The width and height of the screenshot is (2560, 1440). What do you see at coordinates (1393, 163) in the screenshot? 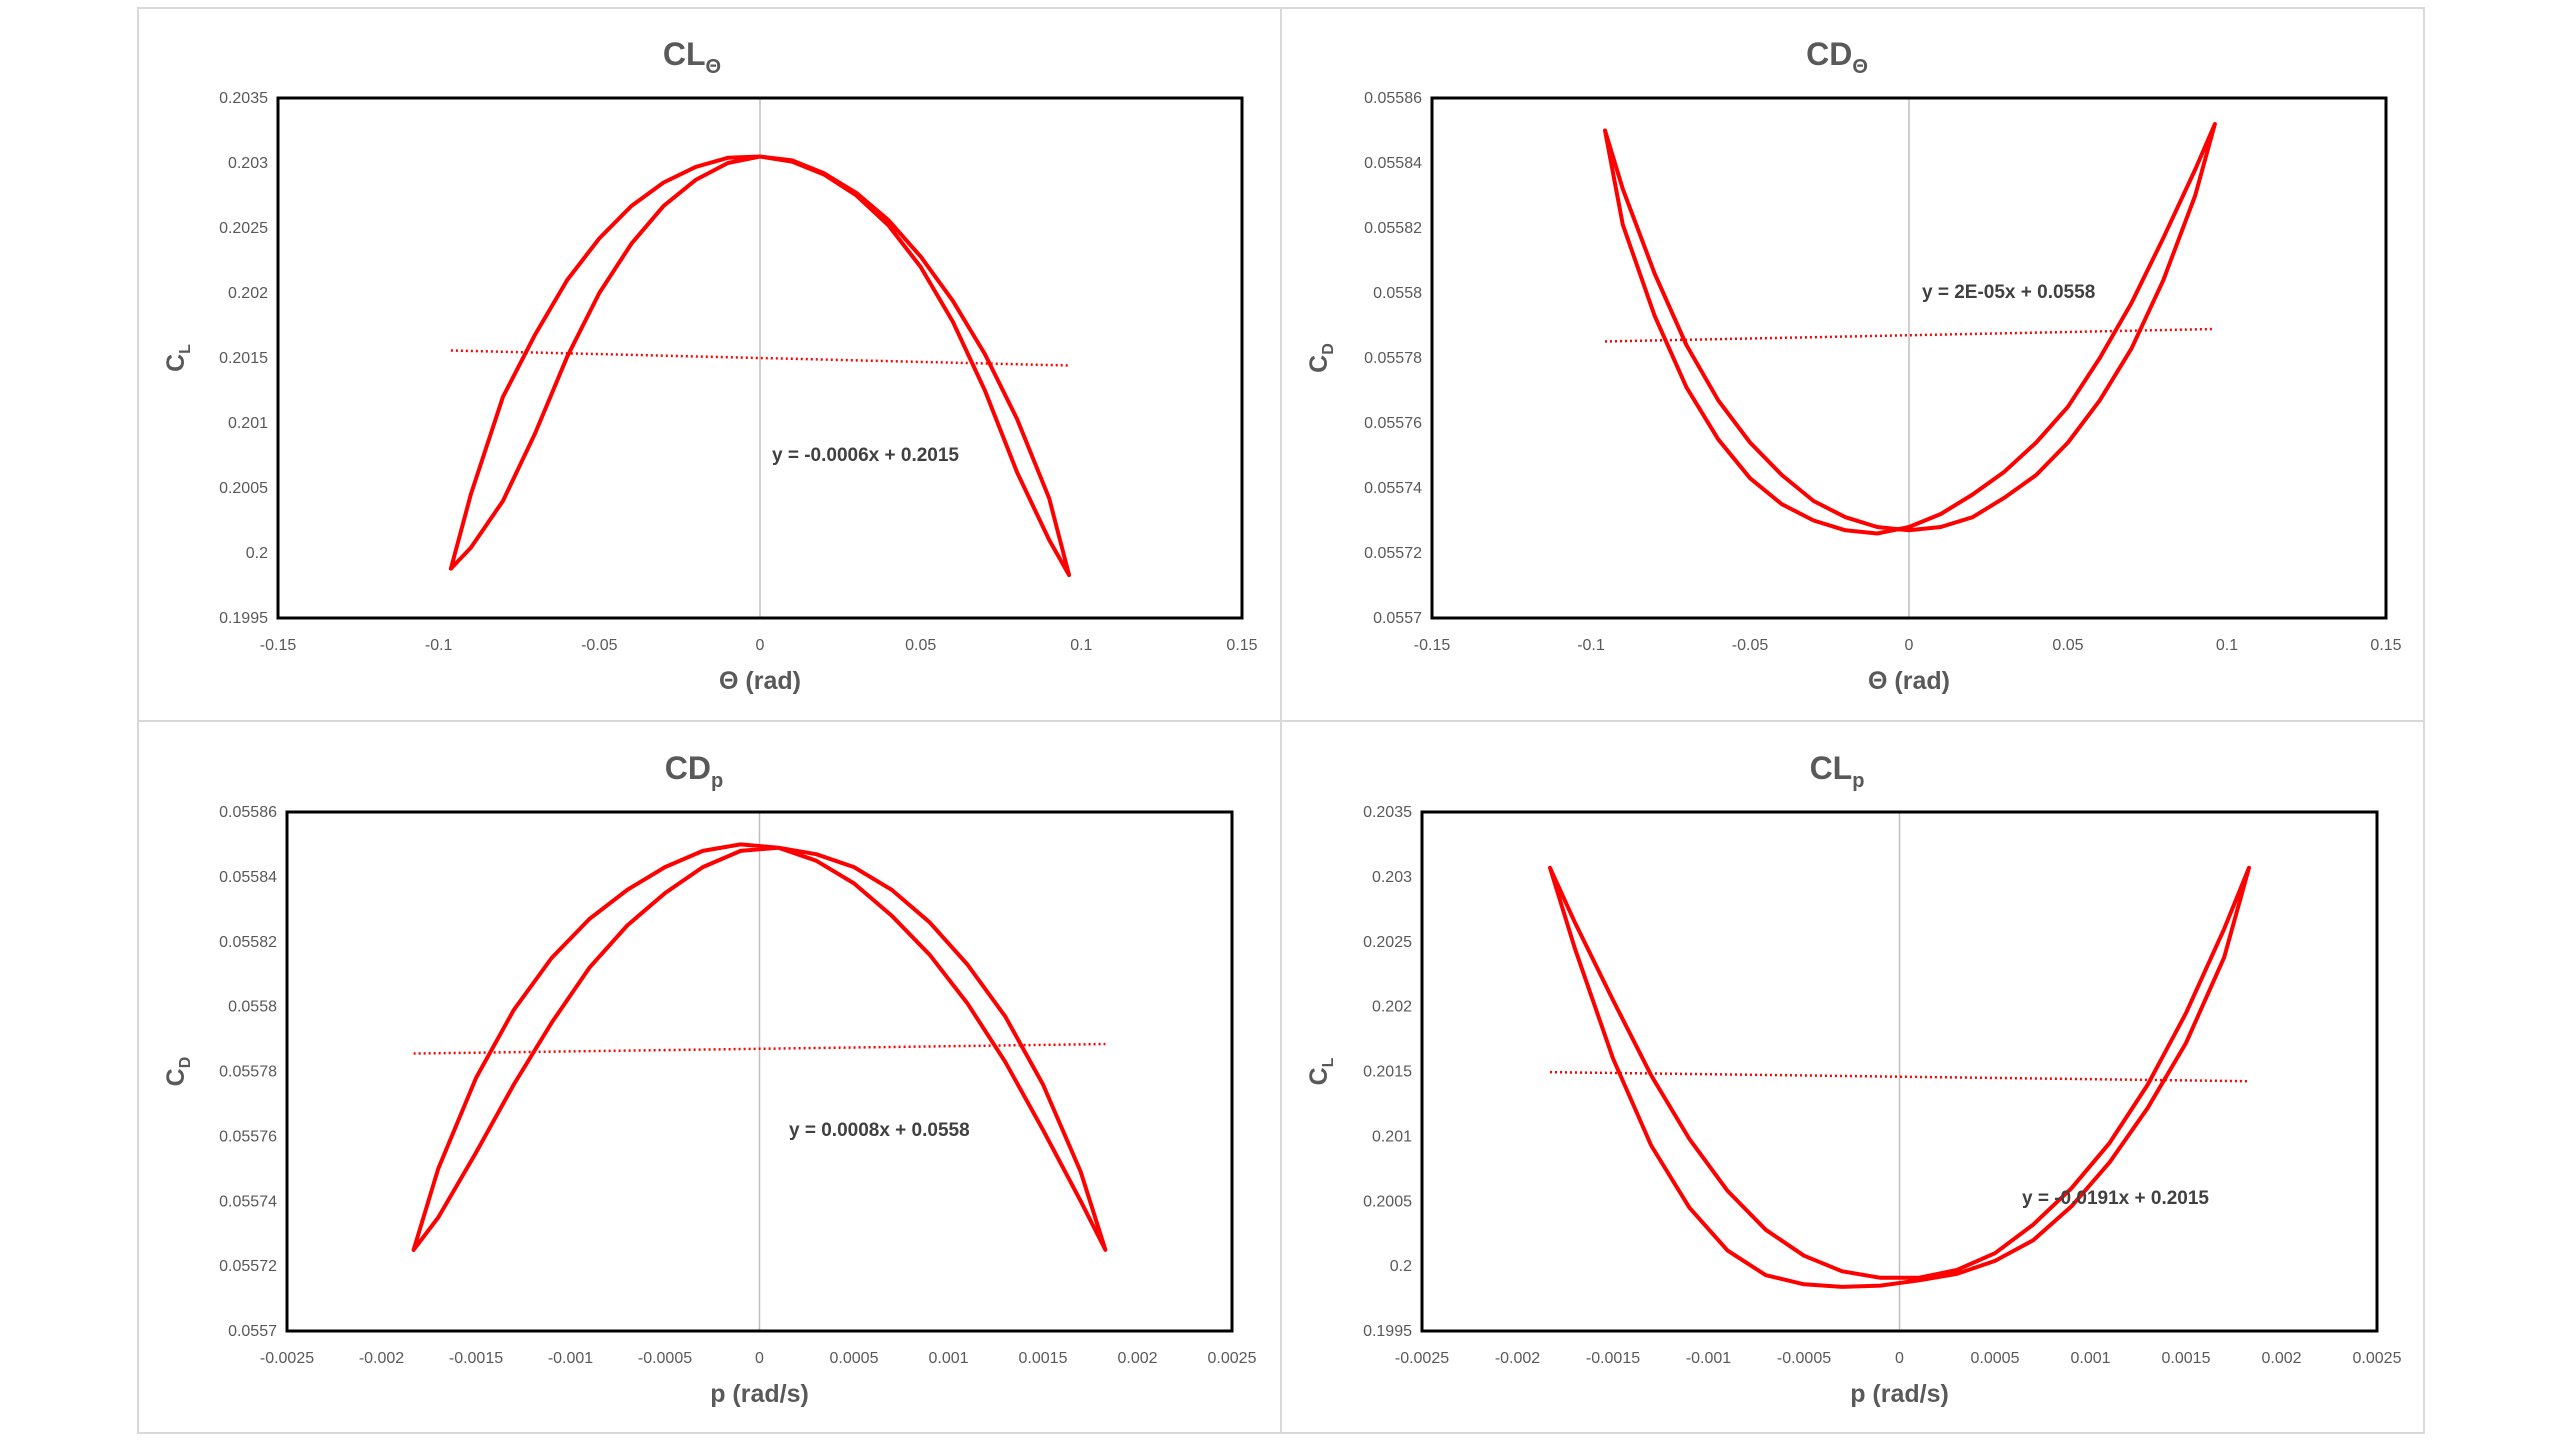
I see `y-tick-label: 0.05584` at bounding box center [1393, 163].